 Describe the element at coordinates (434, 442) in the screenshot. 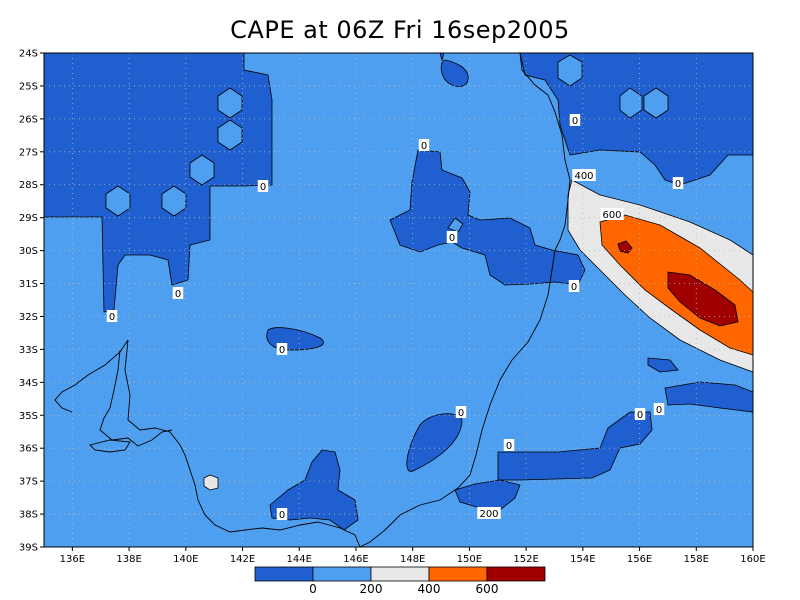

I see `region-s-blob` at that location.